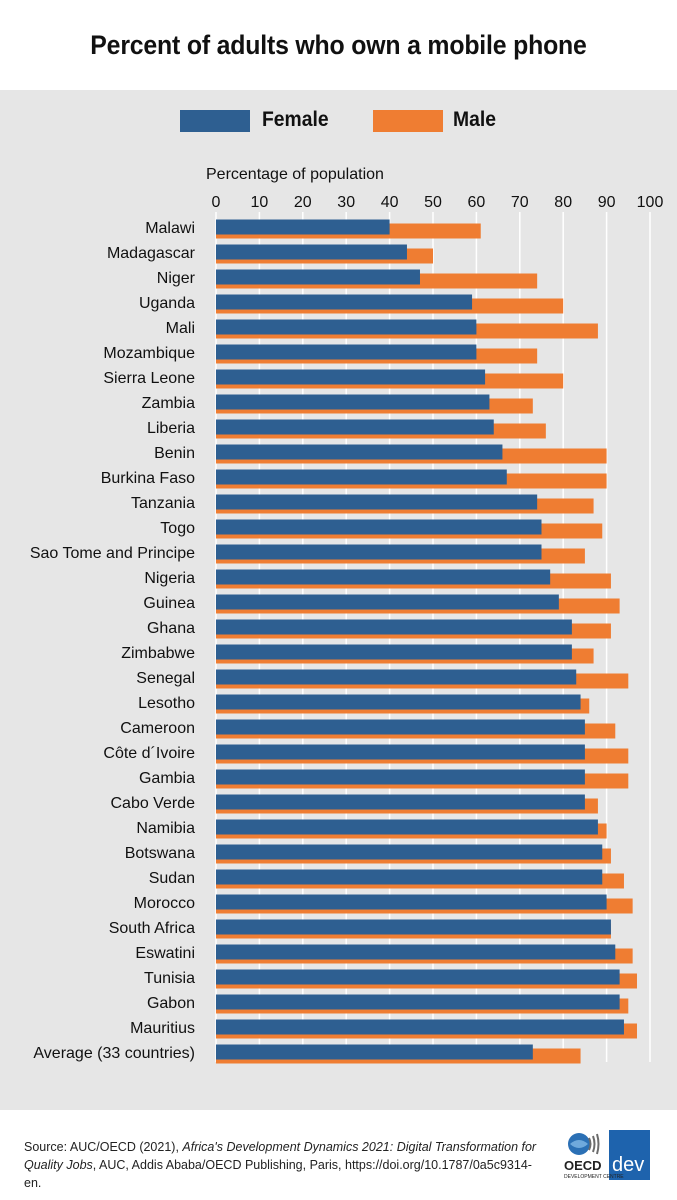 Image resolution: width=677 pixels, height=1200 pixels. Describe the element at coordinates (390, 202) in the screenshot. I see `x-tick-label: 40` at that location.